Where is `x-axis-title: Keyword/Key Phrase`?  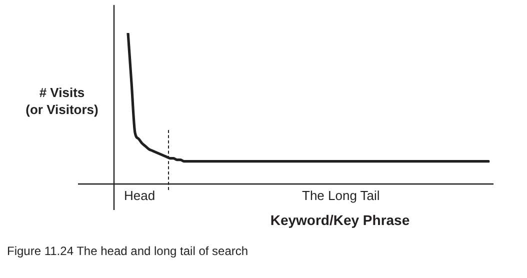
x-axis-title: Keyword/Key Phrase is located at coordinates (340, 220).